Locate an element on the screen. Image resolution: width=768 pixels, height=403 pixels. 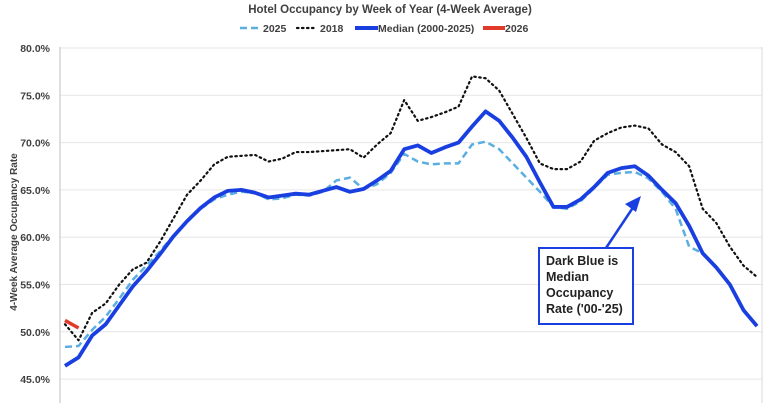
y-tick-label: 75.0% is located at coordinates (35, 96).